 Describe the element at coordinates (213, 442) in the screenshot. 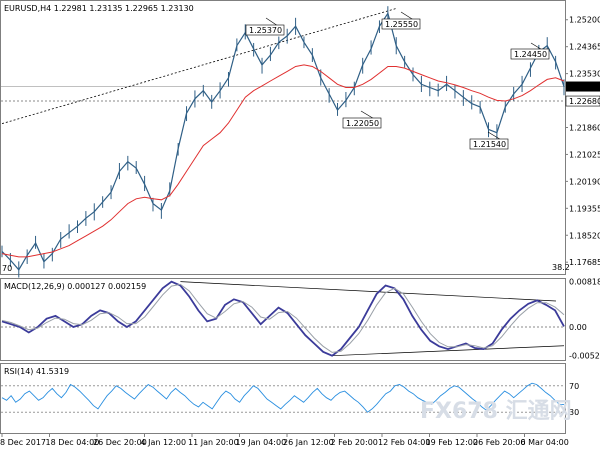

I see `x-axis-label: 11 Jan 20:00` at that location.